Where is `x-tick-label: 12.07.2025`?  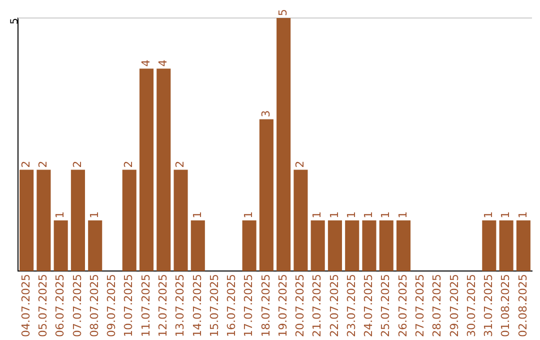 x-tick-label: 12.07.2025 is located at coordinates (163, 306).